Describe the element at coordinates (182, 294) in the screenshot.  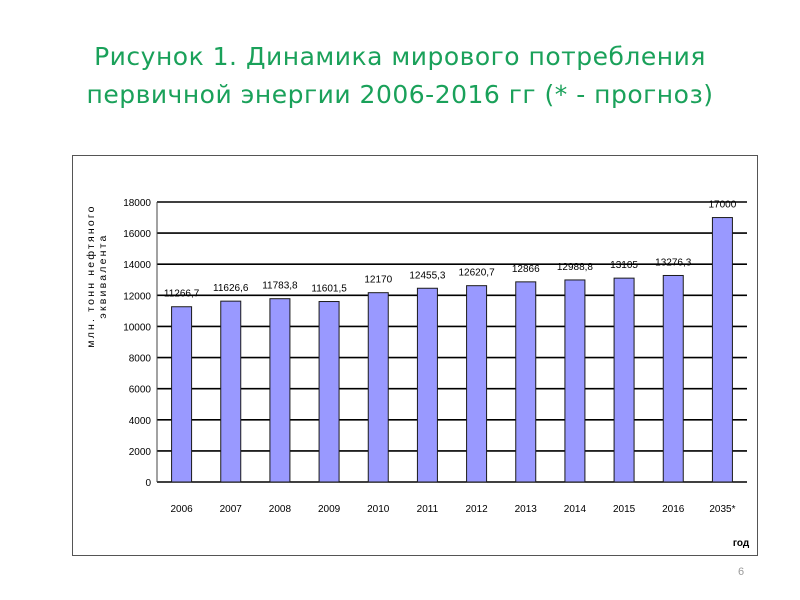
I see `data-label: 11266,7` at that location.